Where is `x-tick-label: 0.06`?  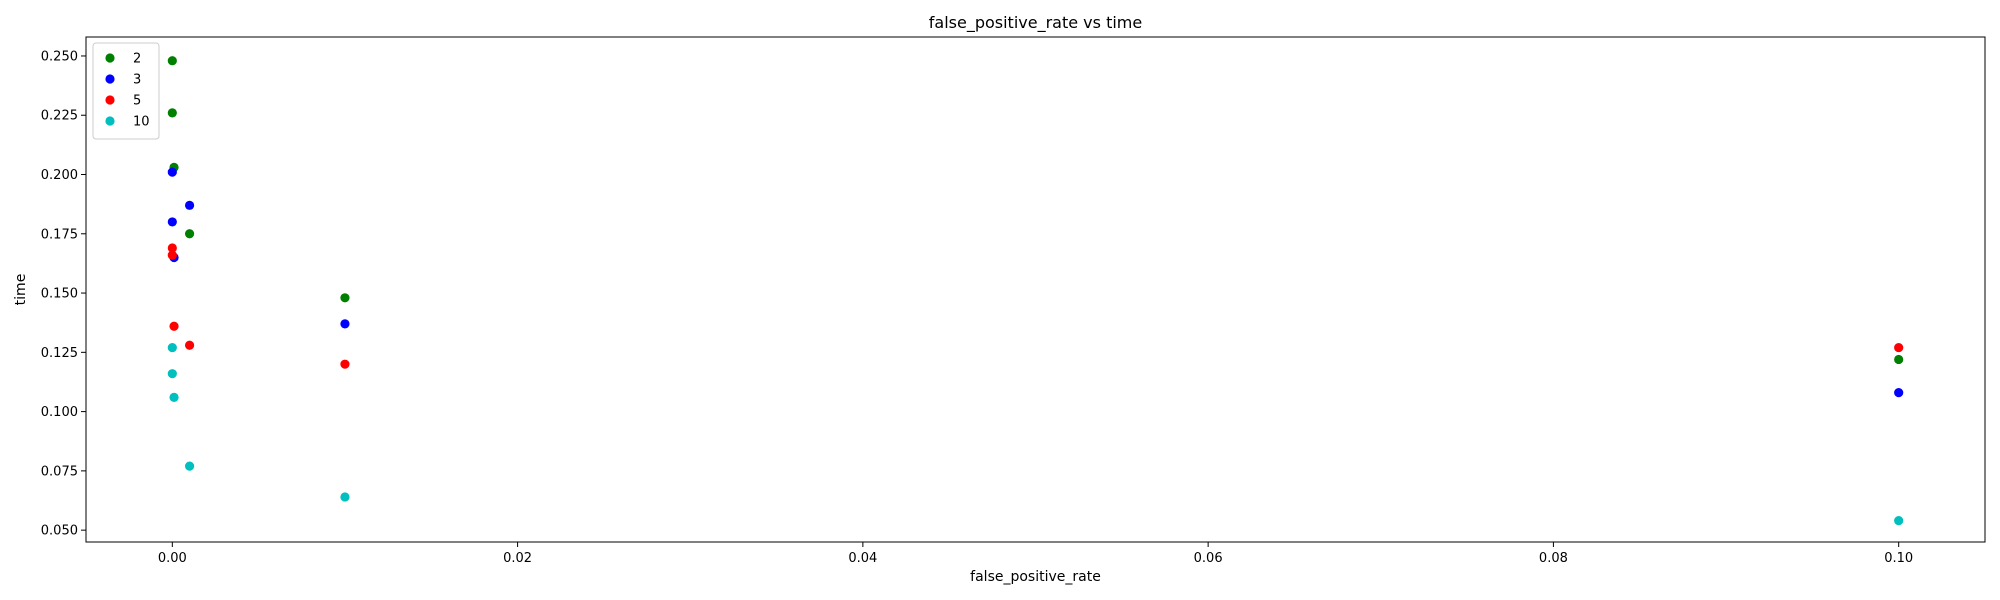
x-tick-label: 0.06 is located at coordinates (1208, 558).